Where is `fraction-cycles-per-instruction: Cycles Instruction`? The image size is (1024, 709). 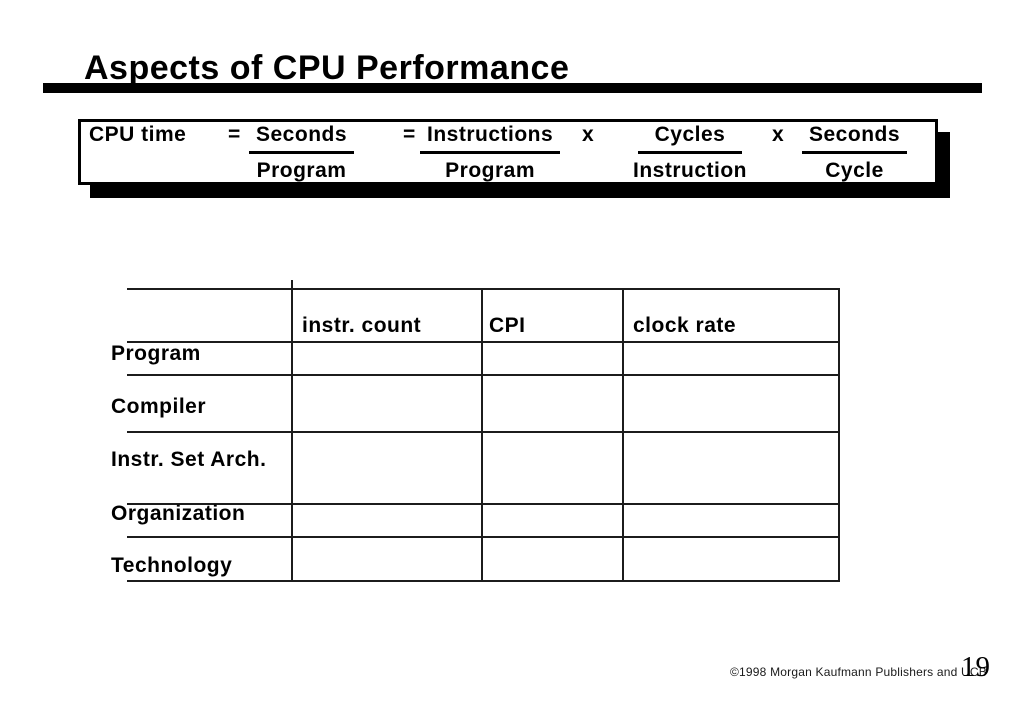
fraction-cycles-per-instruction: Cycles Instruction is located at coordinates (690, 152).